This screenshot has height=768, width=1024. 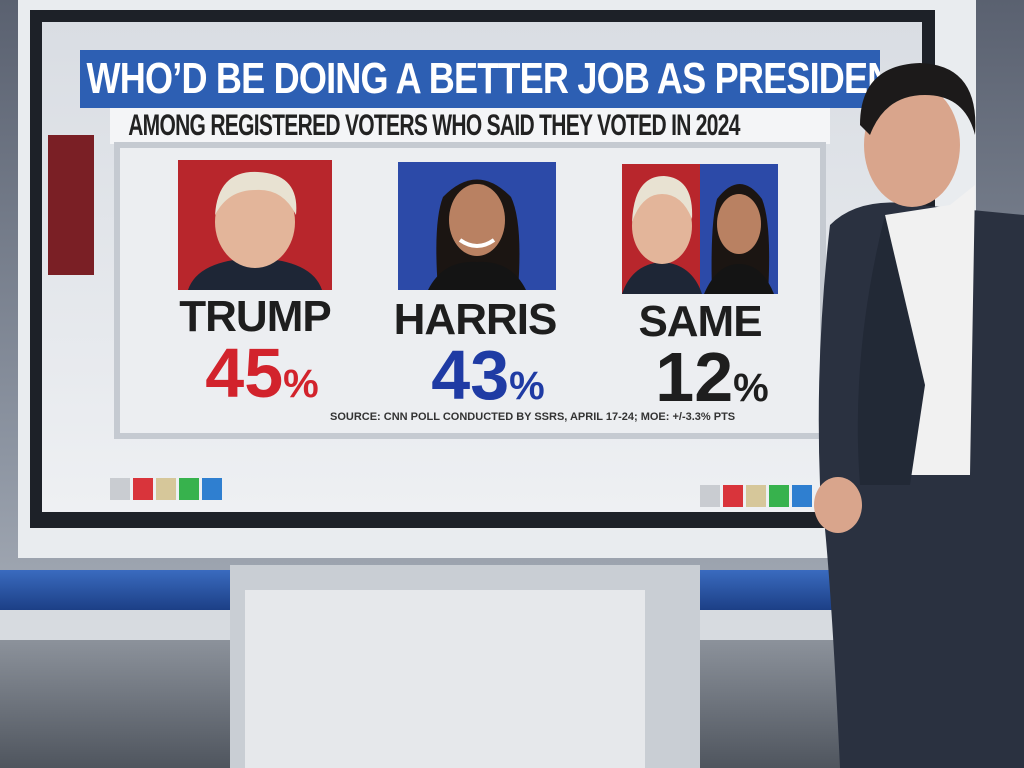 What do you see at coordinates (470, 375) in the screenshot?
I see `percent-value: 43` at bounding box center [470, 375].